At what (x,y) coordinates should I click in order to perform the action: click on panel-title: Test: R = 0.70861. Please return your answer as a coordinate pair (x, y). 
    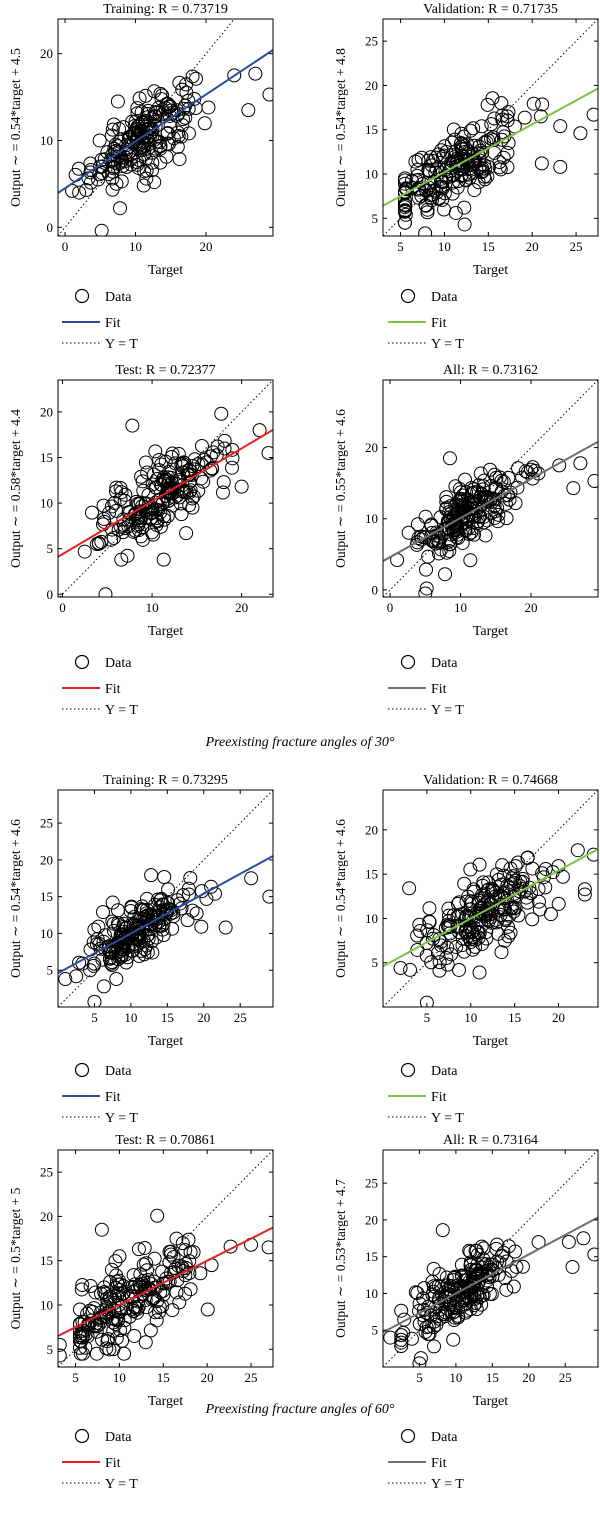
    Looking at the image, I should click on (165, 1140).